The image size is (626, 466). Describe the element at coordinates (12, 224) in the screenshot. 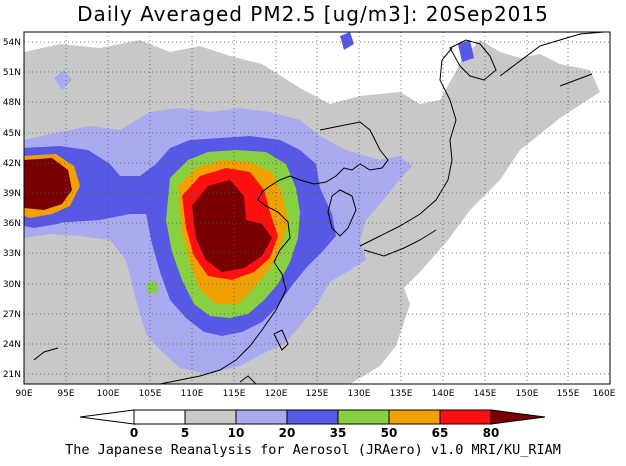

I see `lat-tick-label: 36N` at that location.